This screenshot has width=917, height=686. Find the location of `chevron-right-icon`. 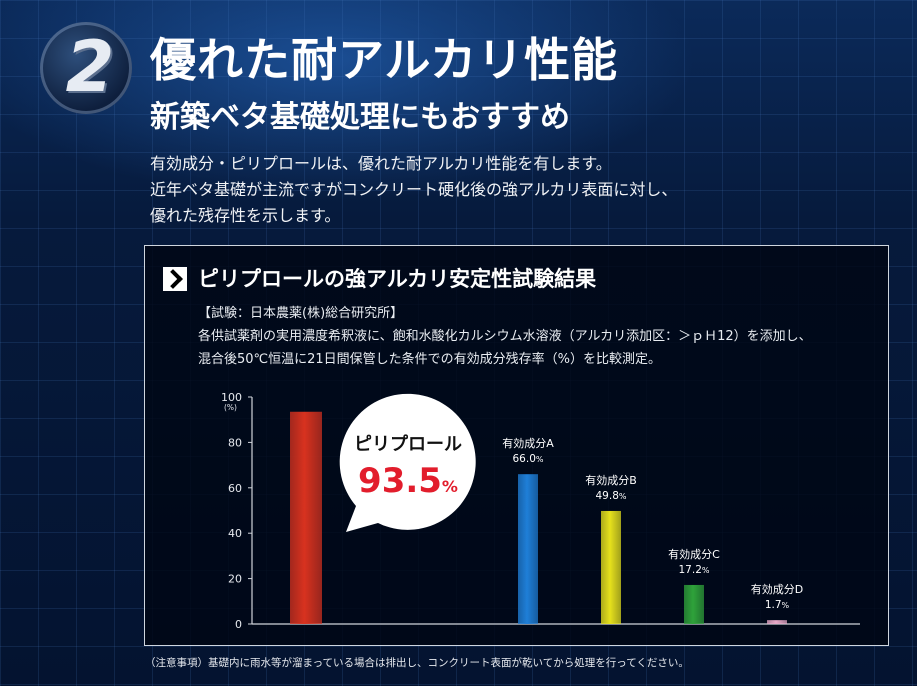

chevron-right-icon is located at coordinates (175, 279).